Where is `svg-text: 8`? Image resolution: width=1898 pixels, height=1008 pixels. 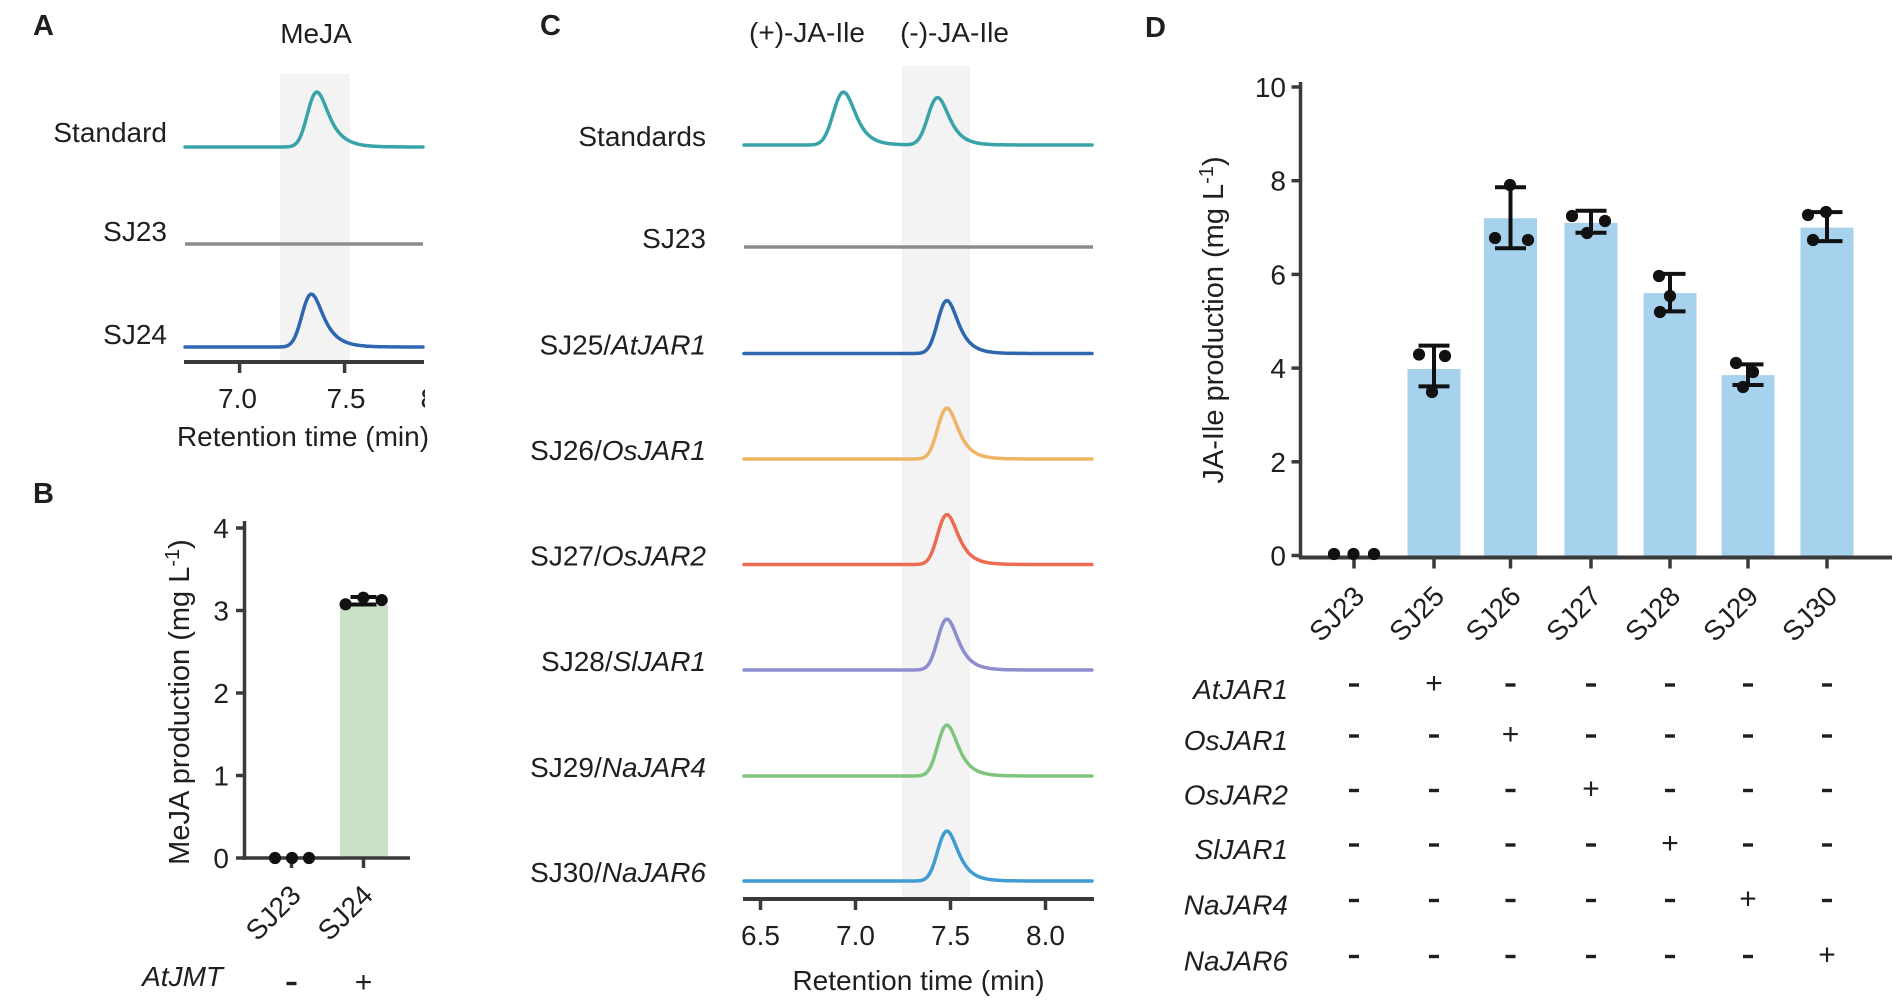
svg-text: 8 is located at coordinates (1278, 181).